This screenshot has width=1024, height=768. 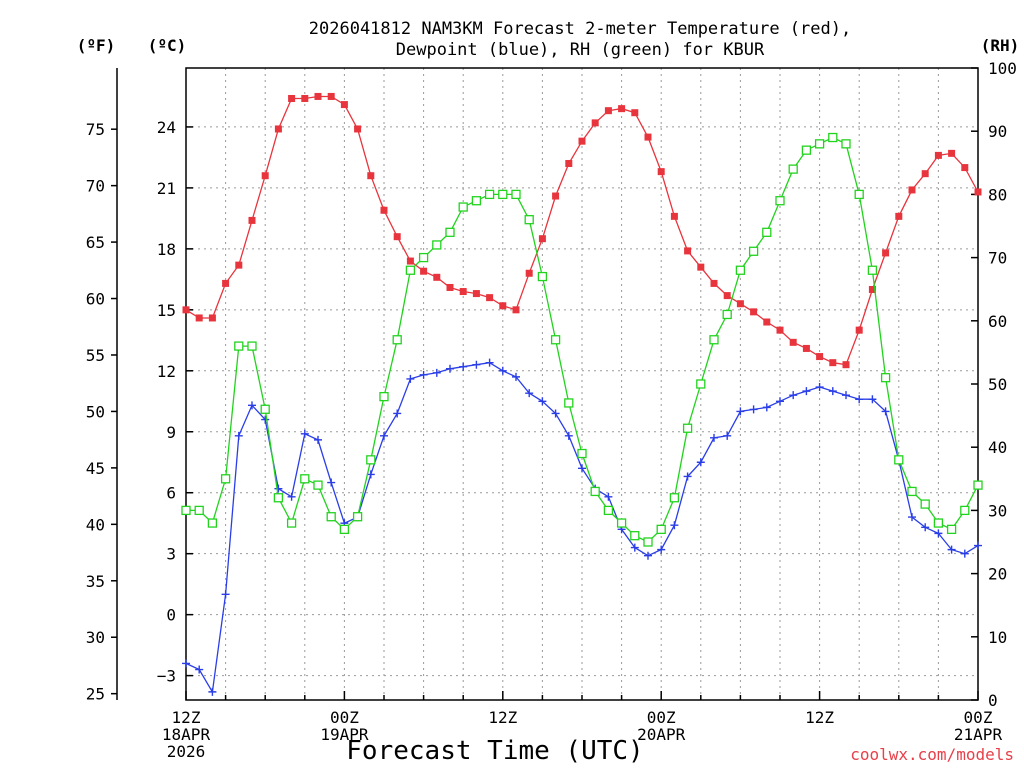 What do you see at coordinates (166, 676) in the screenshot?
I see `celsius-tick-label: −3` at bounding box center [166, 676].